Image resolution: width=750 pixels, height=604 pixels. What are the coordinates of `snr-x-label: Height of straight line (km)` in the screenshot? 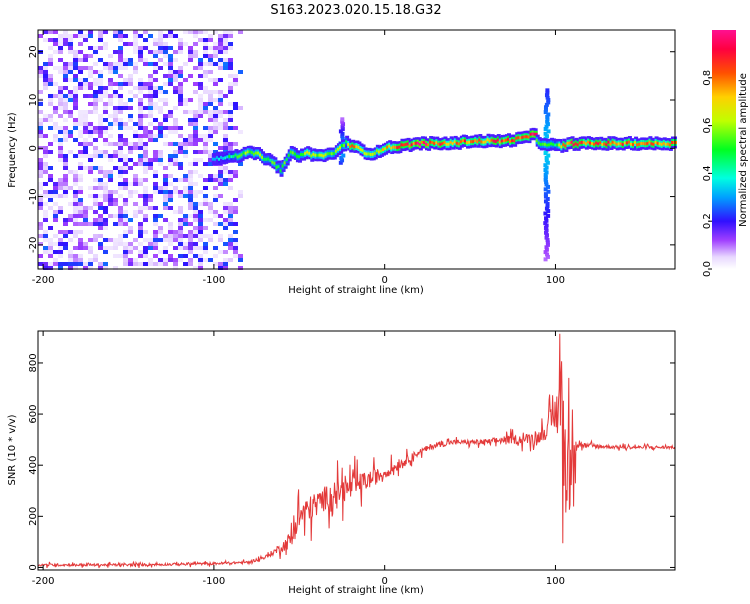 It's located at (356, 590).